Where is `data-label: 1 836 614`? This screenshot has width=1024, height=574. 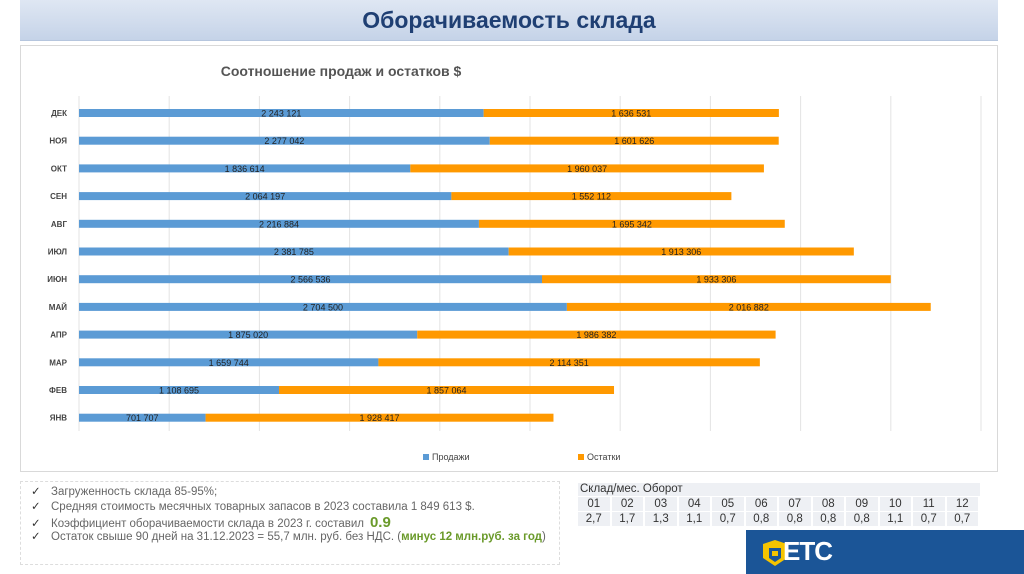
data-label: 1 836 614 is located at coordinates (245, 169).